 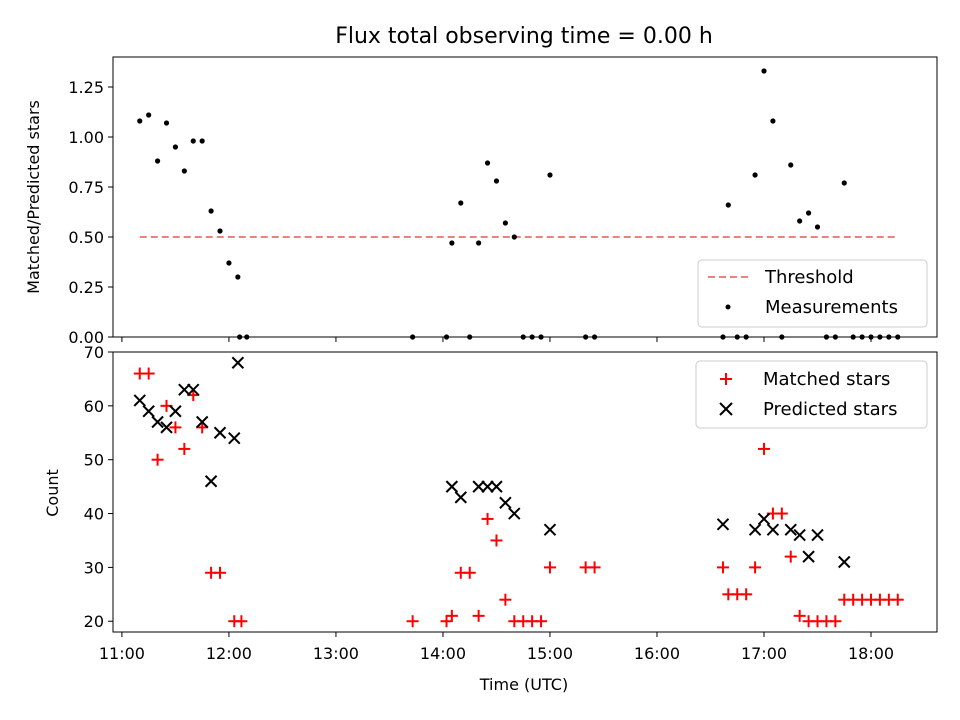 What do you see at coordinates (86, 287) in the screenshot?
I see `top-y-tick-label: 0.25` at bounding box center [86, 287].